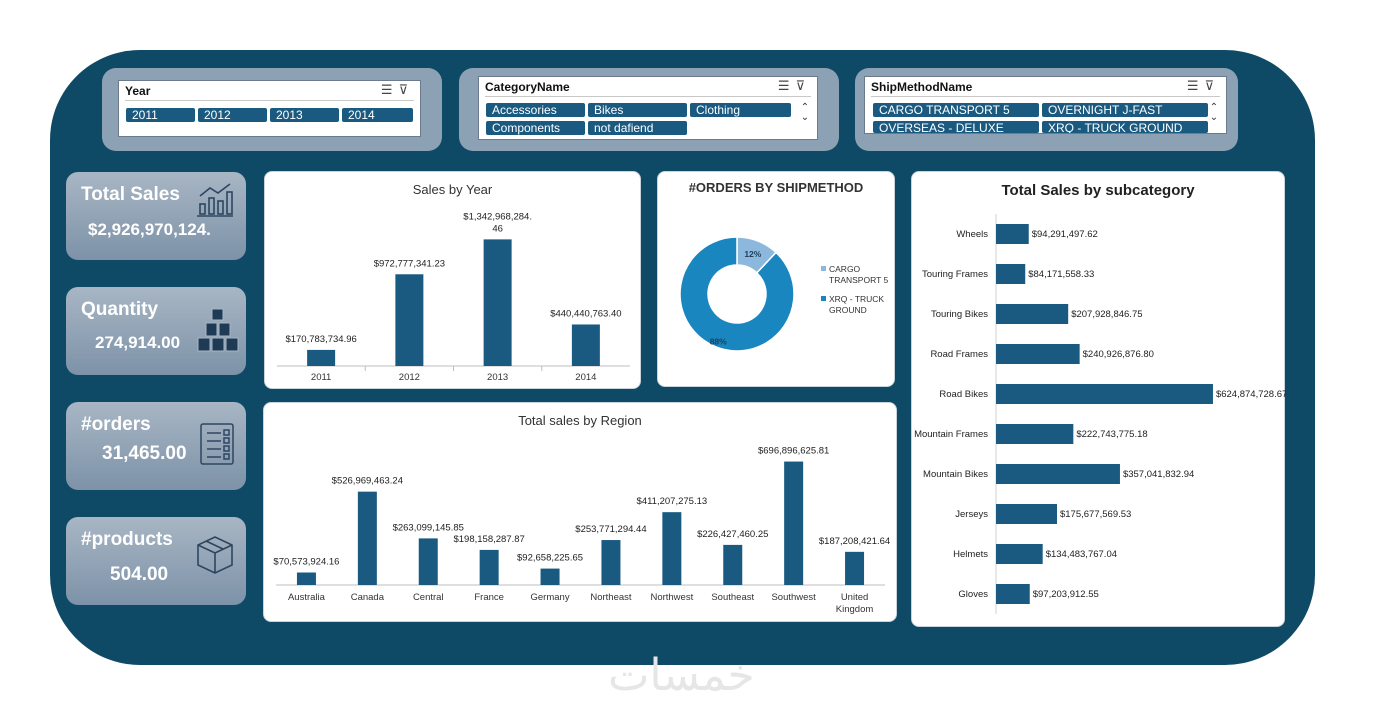  What do you see at coordinates (637, 110) in the screenshot?
I see `slicer-item-bikes: Bikes` at bounding box center [637, 110].